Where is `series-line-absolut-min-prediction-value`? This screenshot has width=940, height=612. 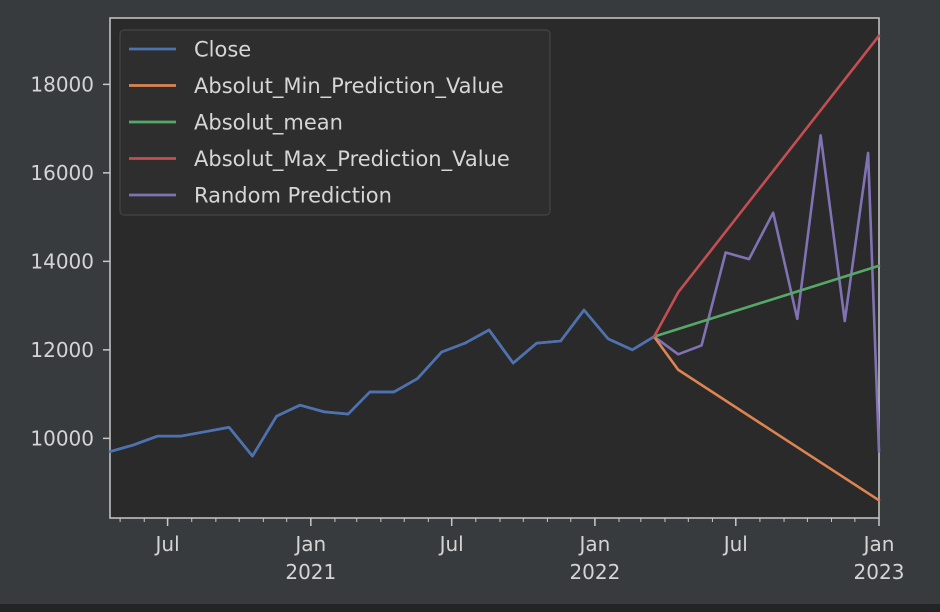
series-line-absolut-min-prediction-value is located at coordinates (766, 418).